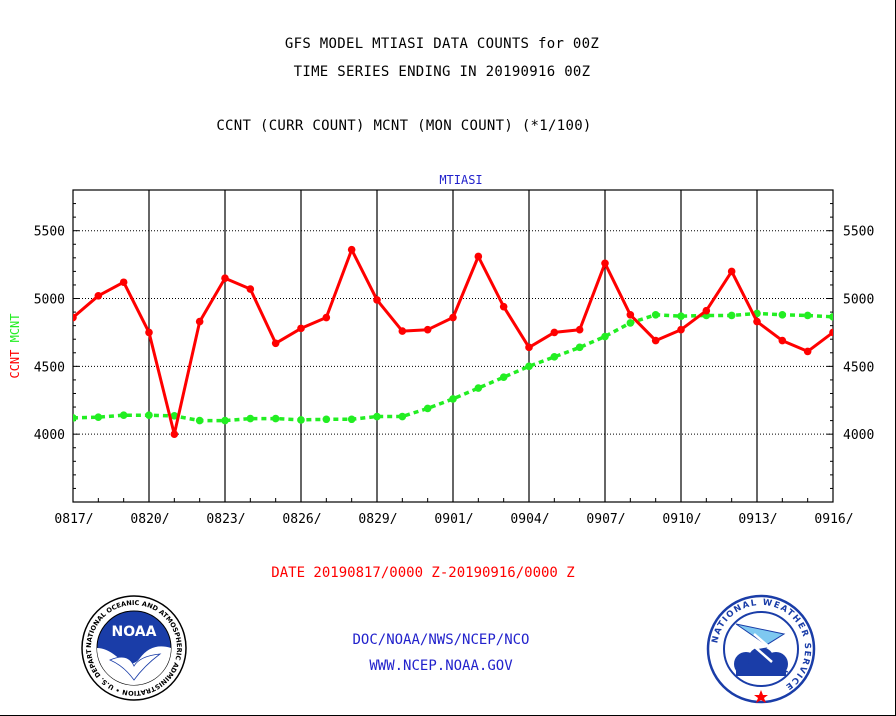 This screenshot has width=896, height=716. What do you see at coordinates (134, 632) in the screenshot?
I see `noaa-logo-text: NOAA` at bounding box center [134, 632].